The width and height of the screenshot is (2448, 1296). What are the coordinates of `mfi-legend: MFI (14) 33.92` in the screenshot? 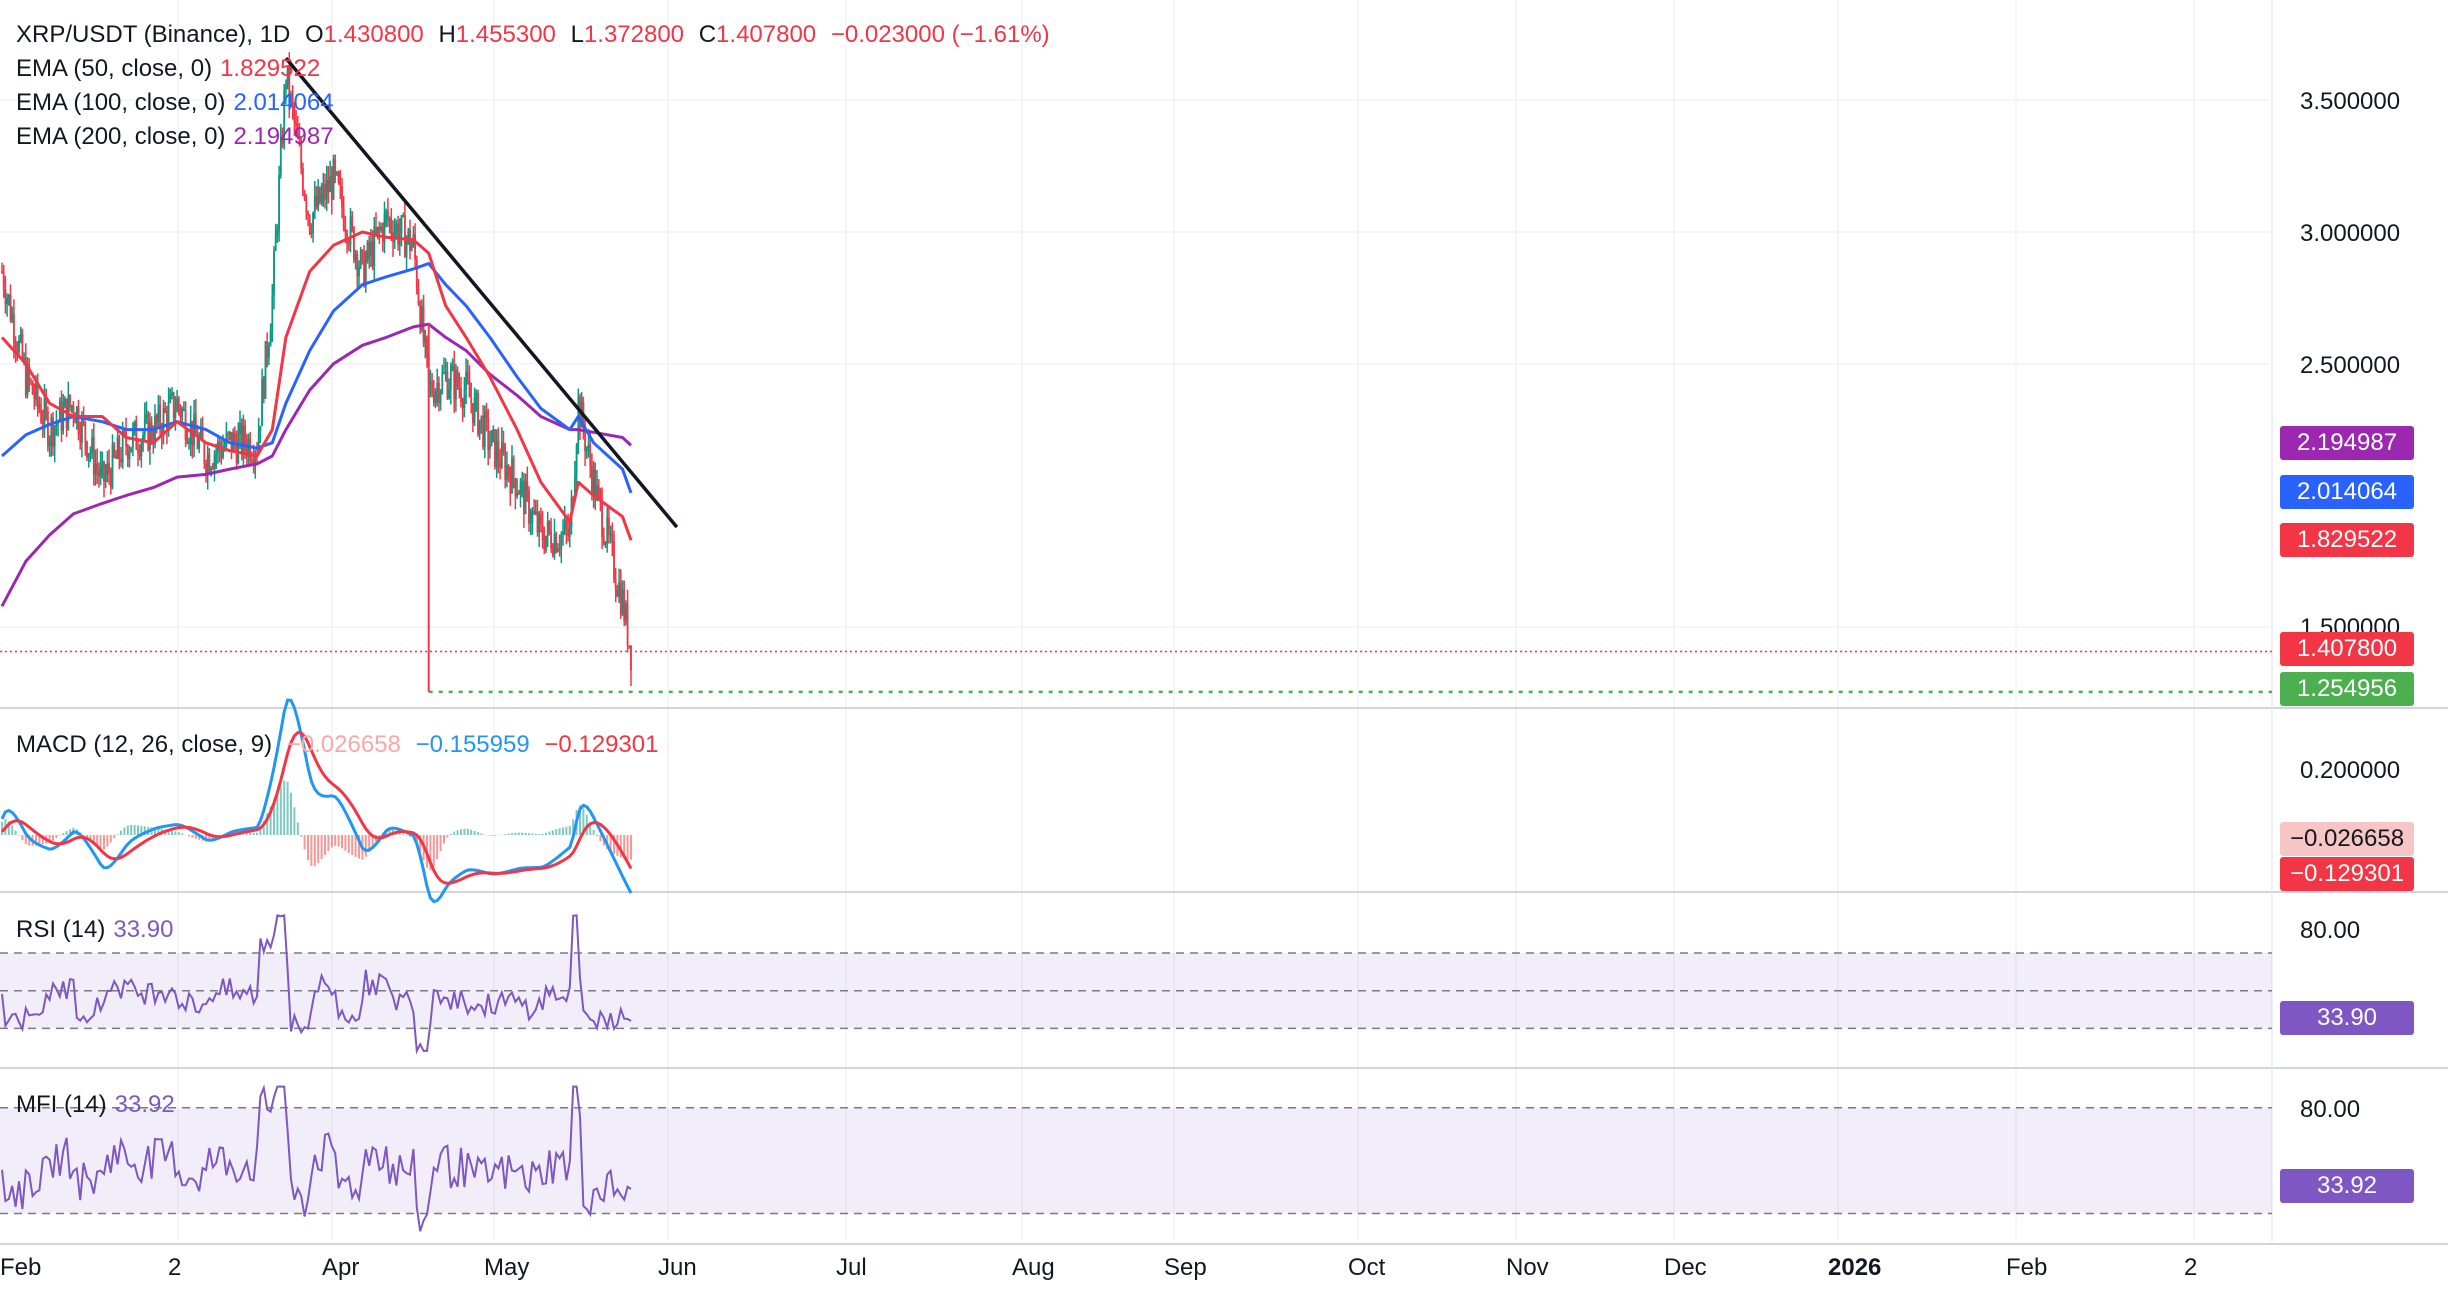 It's located at (99, 1105).